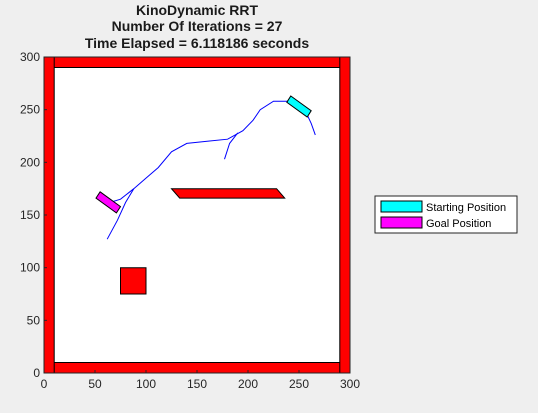  What do you see at coordinates (197, 384) in the screenshot?
I see `x-tick-label-150: 150` at bounding box center [197, 384].